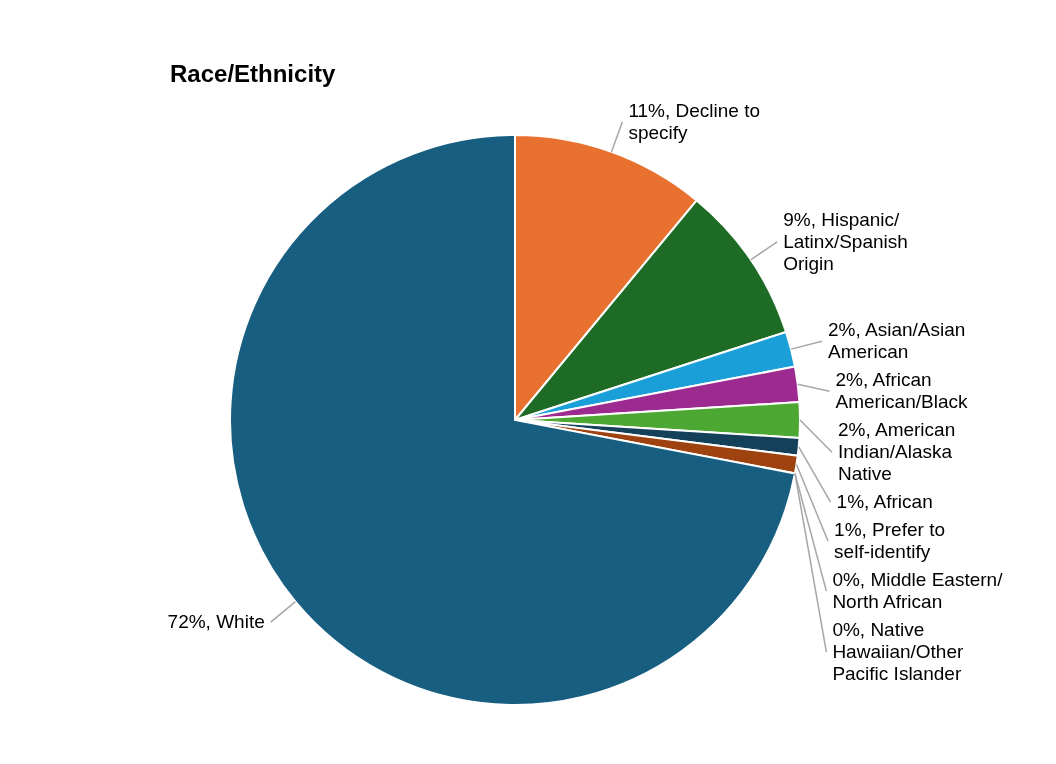 Image resolution: width=1056 pixels, height=764 pixels. What do you see at coordinates (694, 121) in the screenshot?
I see `slice-label: 11%, Decline to specify` at bounding box center [694, 121].